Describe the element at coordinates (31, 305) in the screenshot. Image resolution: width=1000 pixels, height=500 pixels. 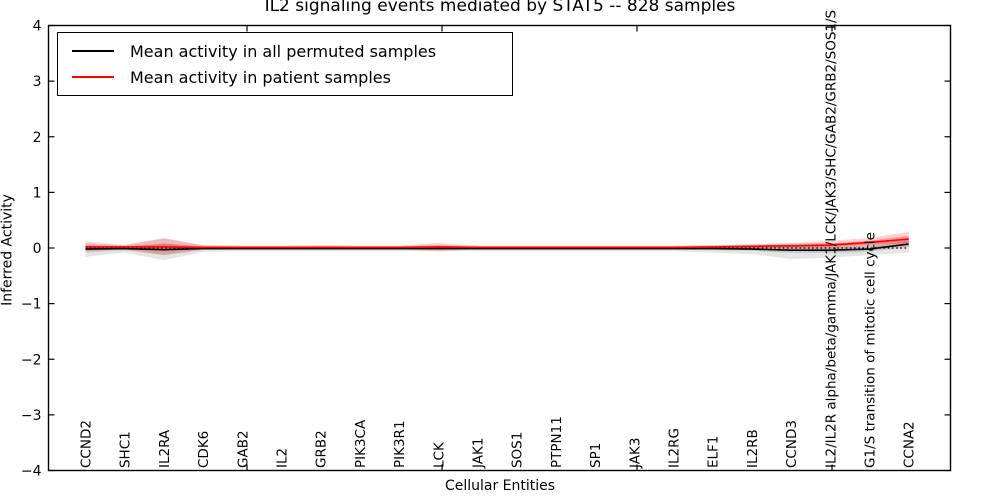
I see `y-tick-label: −1` at that location.